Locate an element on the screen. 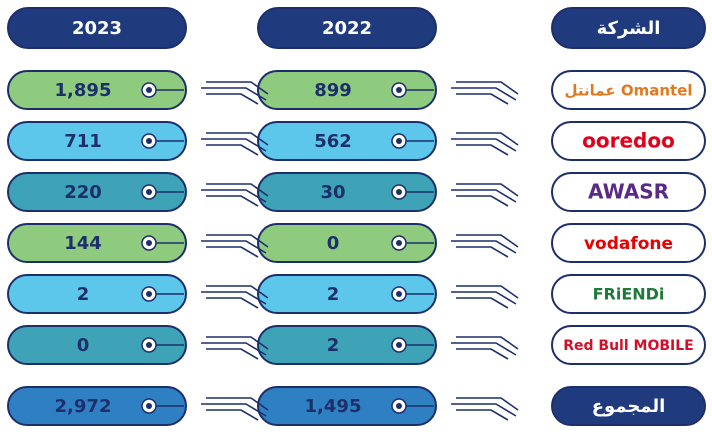 The height and width of the screenshot is (434, 712). header-text: 2022 is located at coordinates (347, 28).